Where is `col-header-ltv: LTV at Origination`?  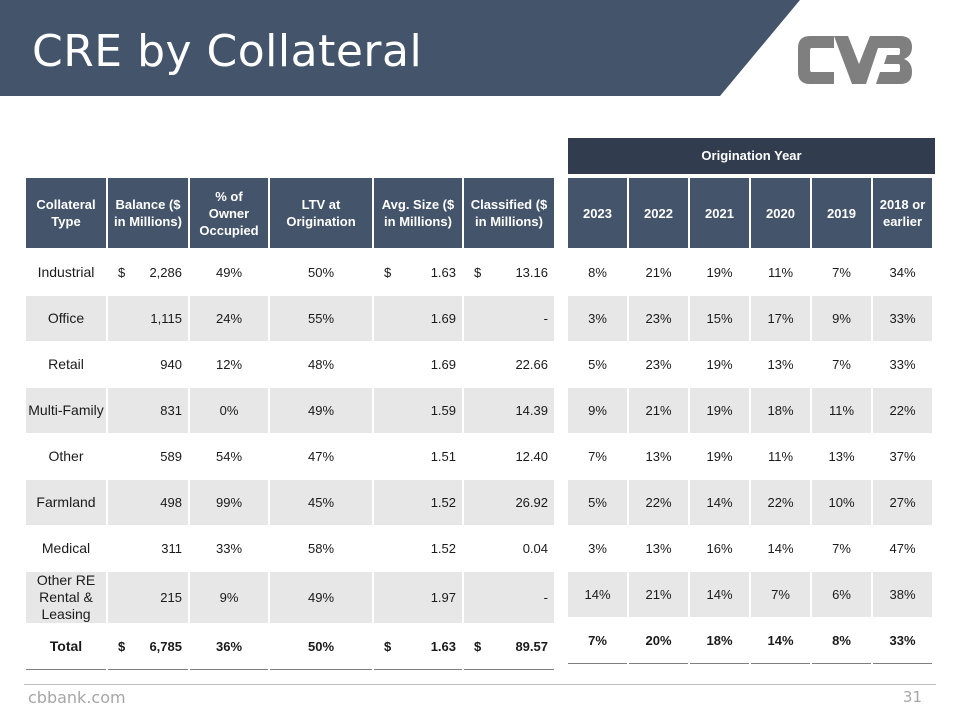
col-header-ltv: LTV at Origination is located at coordinates (321, 213).